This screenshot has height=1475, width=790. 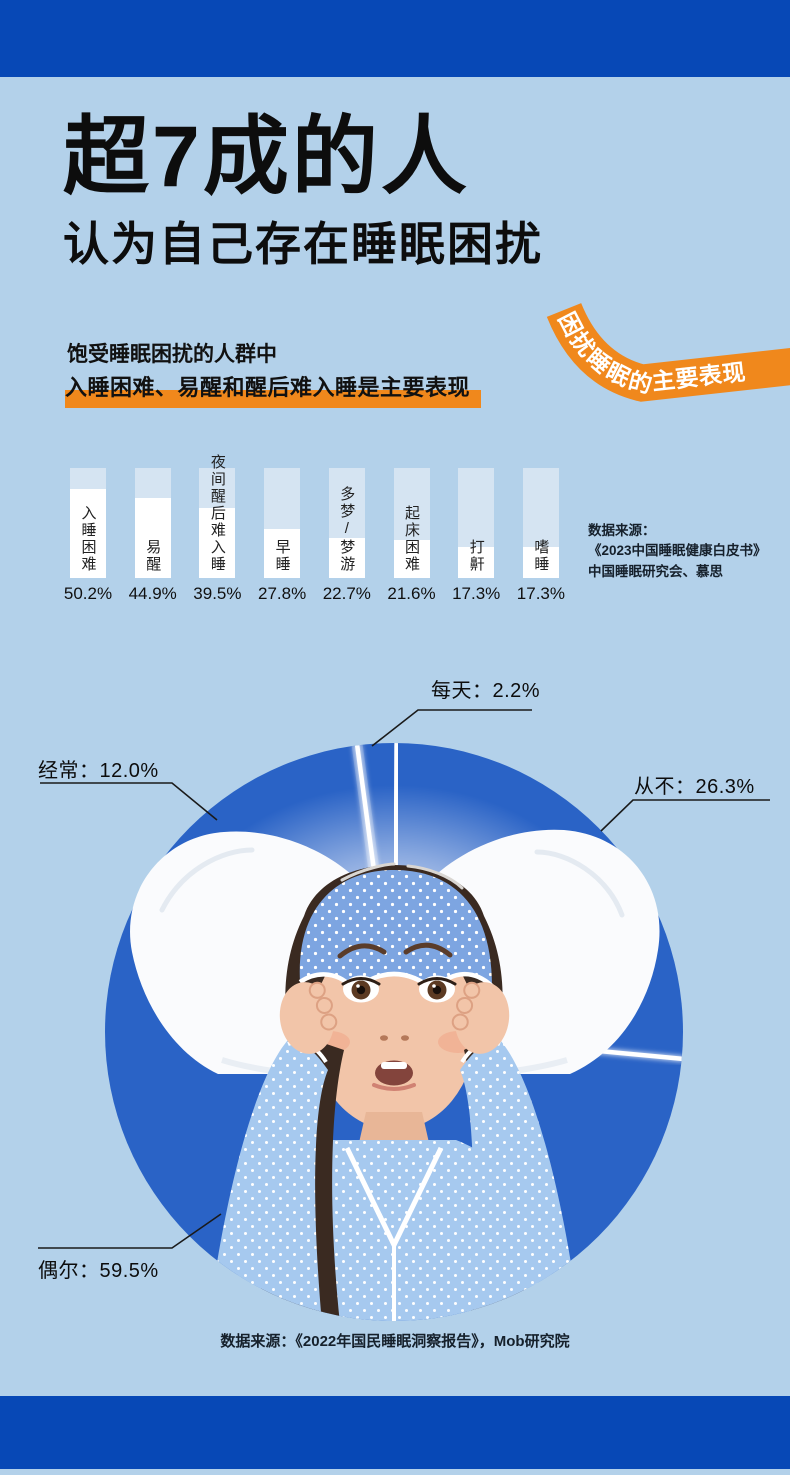 I want to click on bar-category-label: 多梦/梦游, so click(x=347, y=529).